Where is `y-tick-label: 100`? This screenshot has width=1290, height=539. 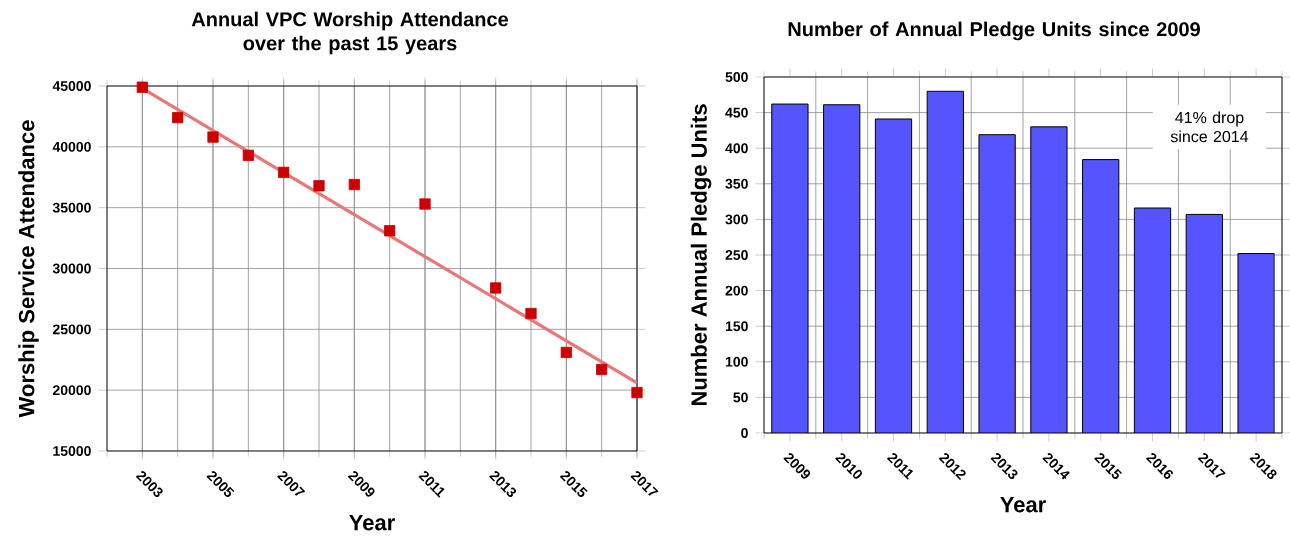 y-tick-label: 100 is located at coordinates (736, 361).